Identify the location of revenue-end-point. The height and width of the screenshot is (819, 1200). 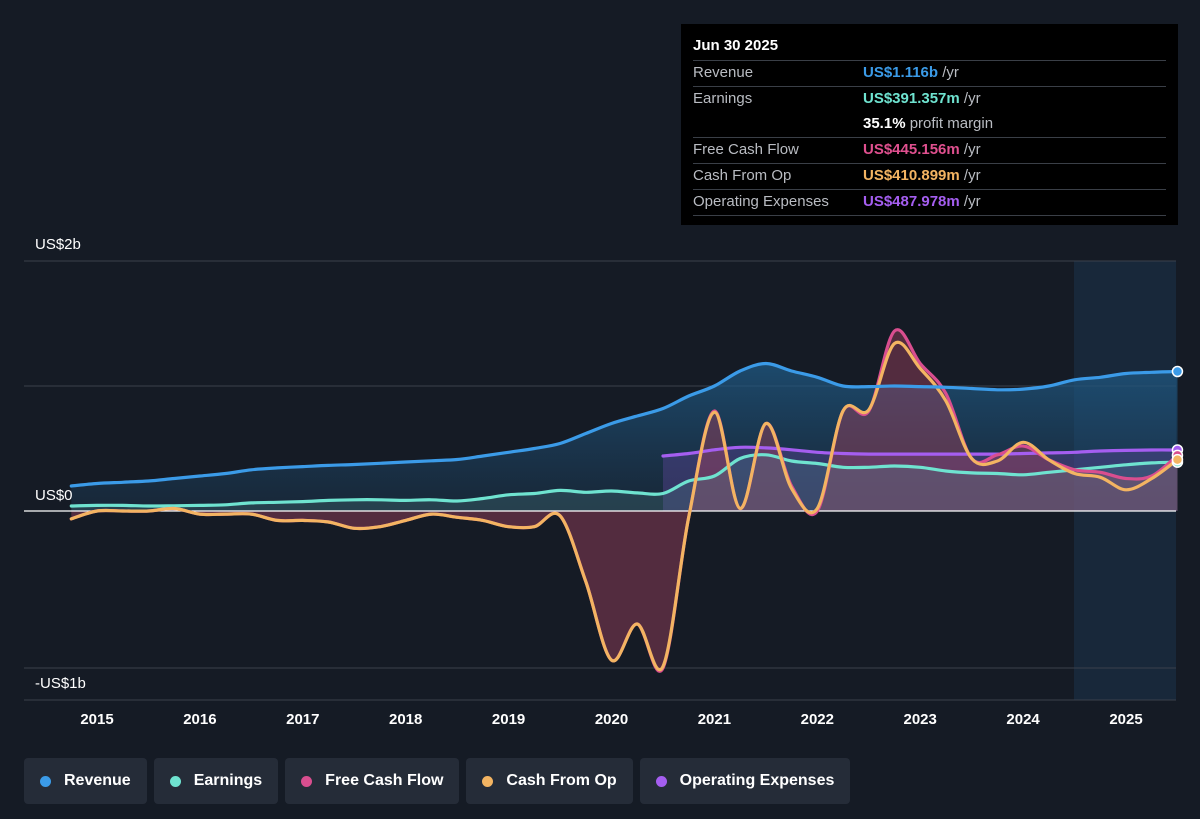
(1177, 371).